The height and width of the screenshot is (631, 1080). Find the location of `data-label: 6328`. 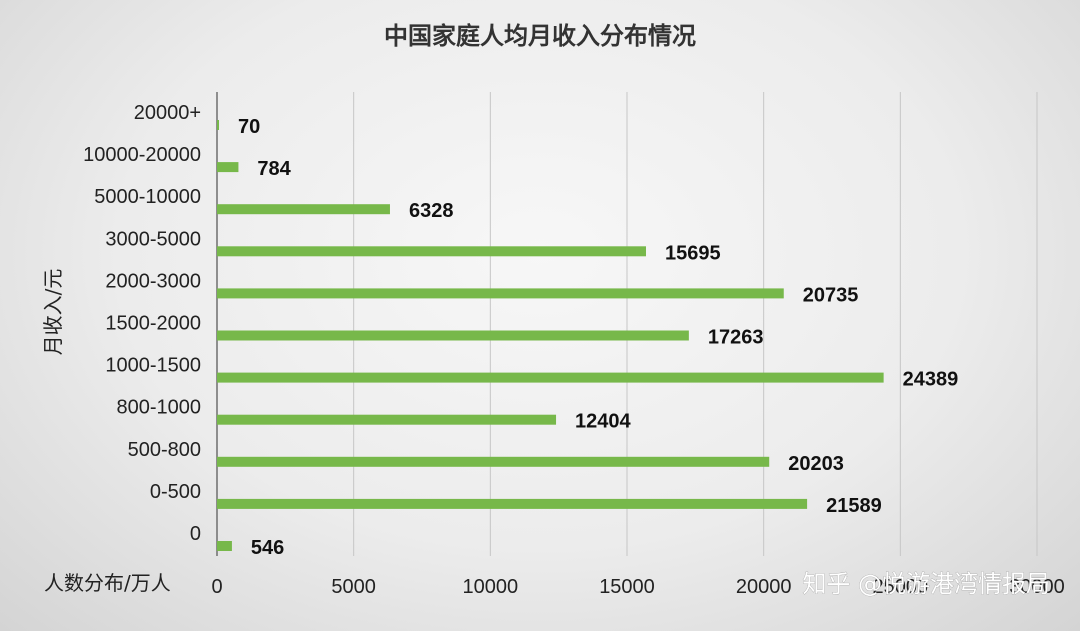

data-label: 6328 is located at coordinates (431, 211).